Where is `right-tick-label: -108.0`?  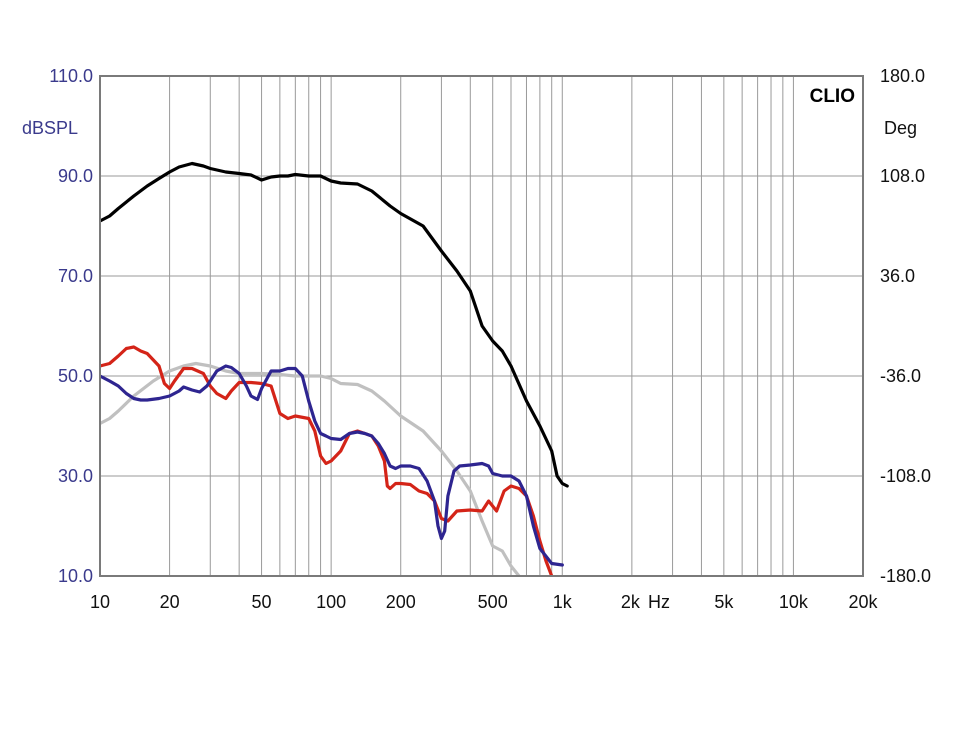
right-tick-label: -108.0 is located at coordinates (905, 476).